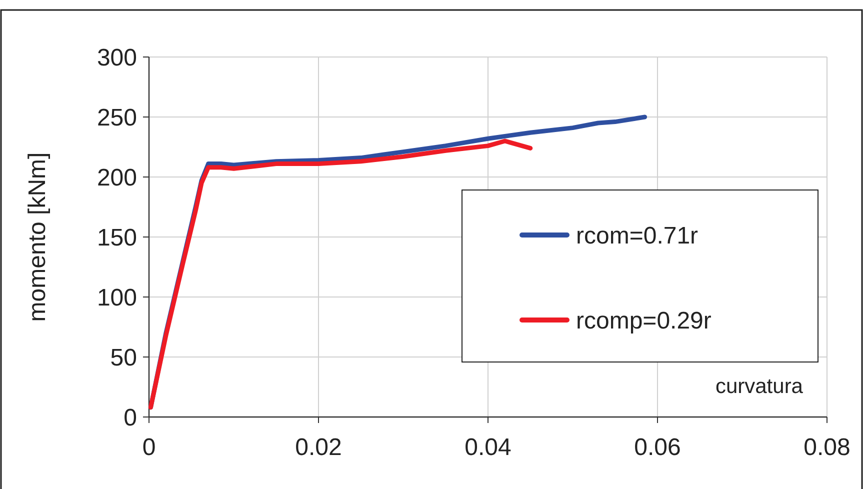 The image size is (863, 489). What do you see at coordinates (827, 447) in the screenshot?
I see `x-tick-label: 0.08` at bounding box center [827, 447].